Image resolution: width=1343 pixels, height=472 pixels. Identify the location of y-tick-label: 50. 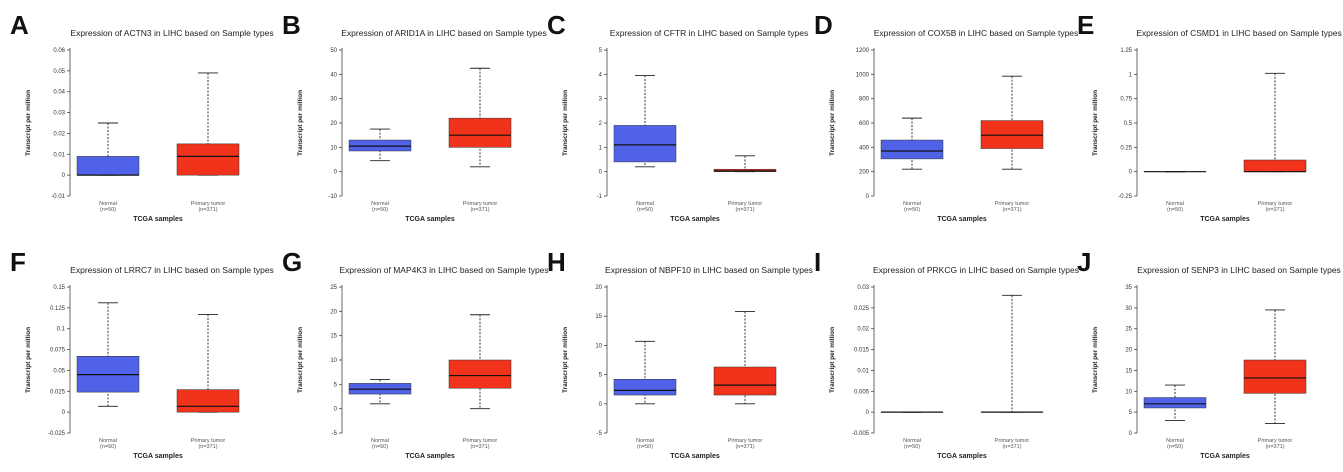
(333, 51).